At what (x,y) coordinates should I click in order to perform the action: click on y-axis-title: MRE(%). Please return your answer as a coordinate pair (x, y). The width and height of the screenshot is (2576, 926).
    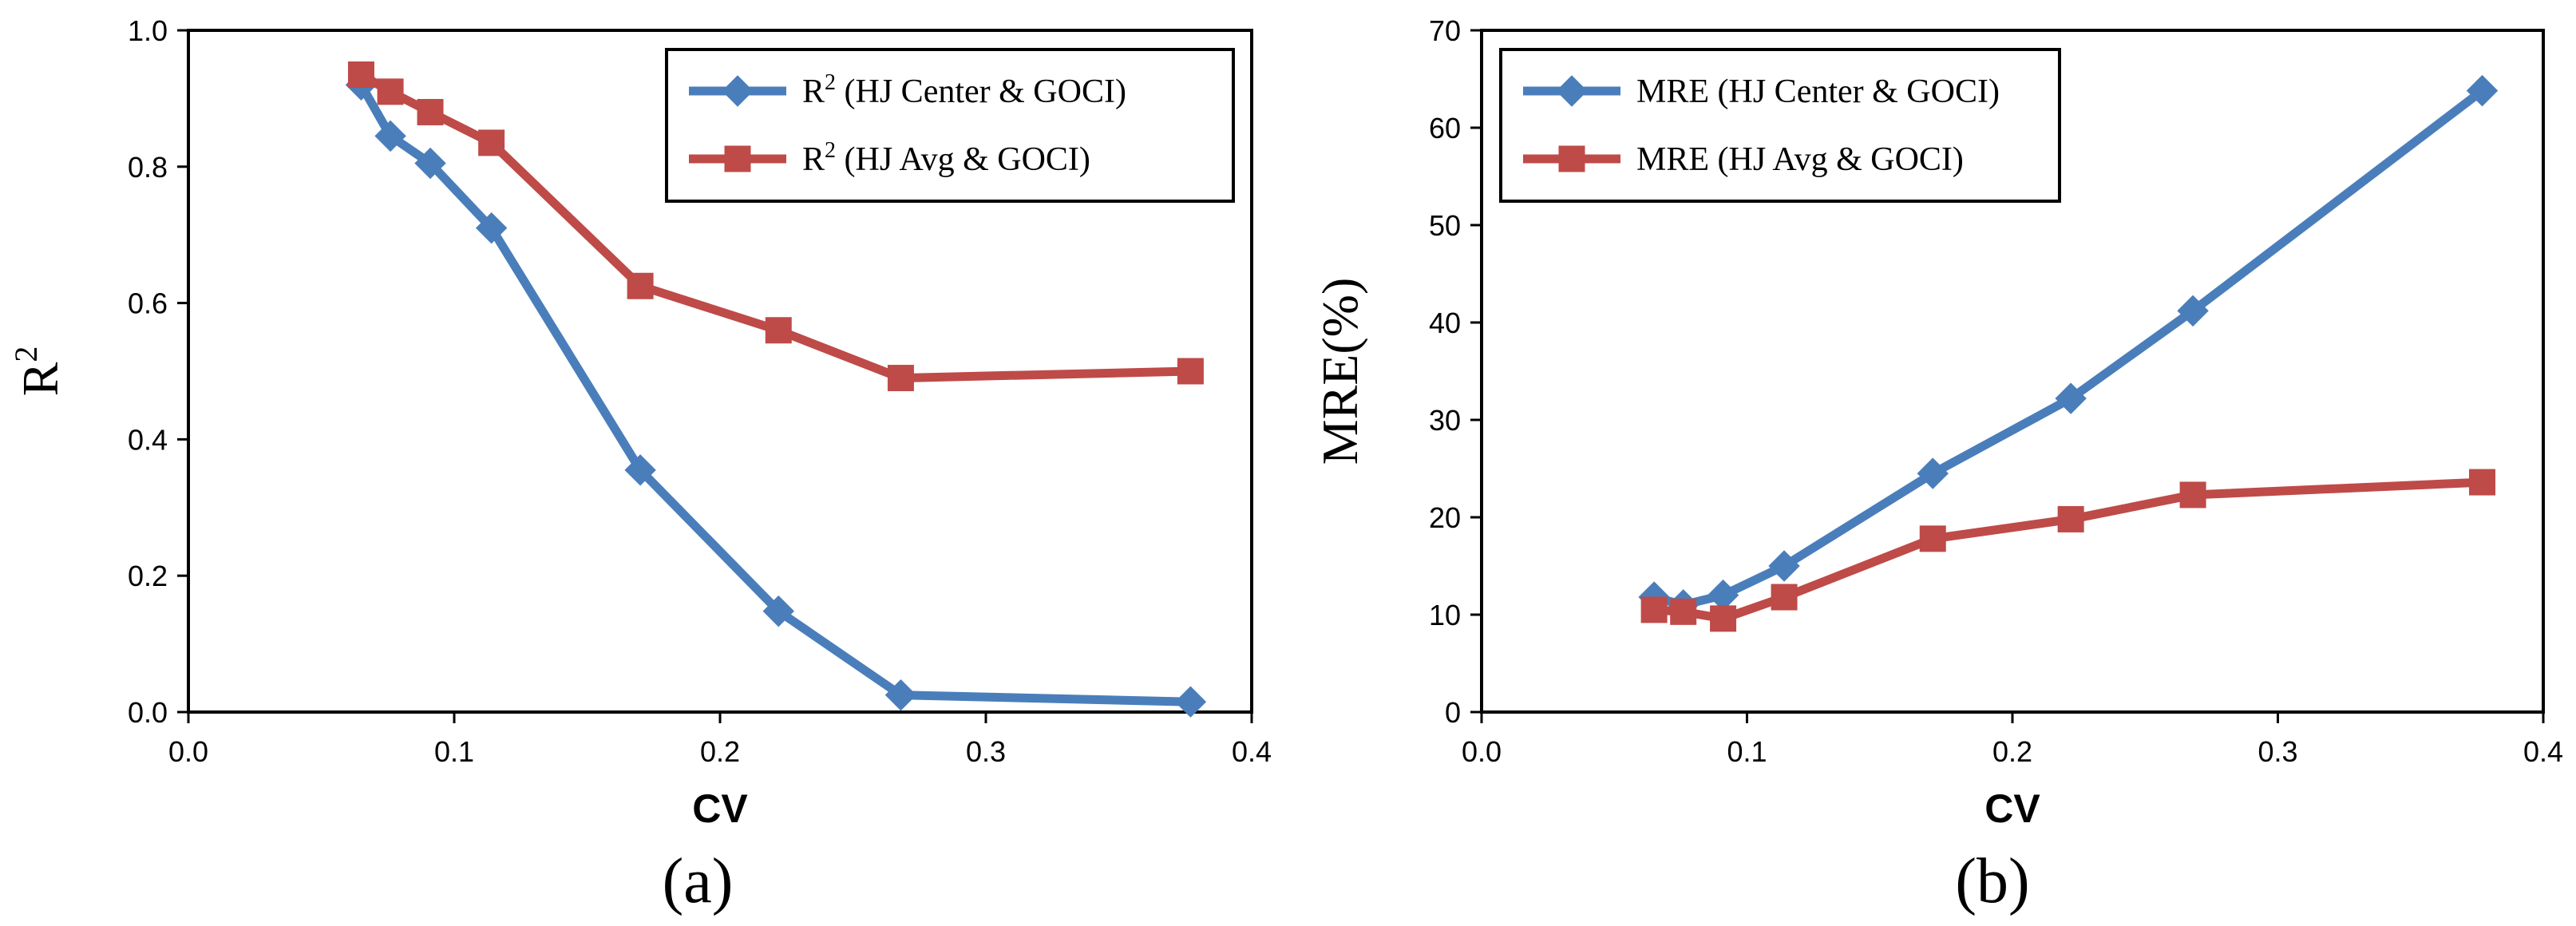
    Looking at the image, I should click on (1340, 371).